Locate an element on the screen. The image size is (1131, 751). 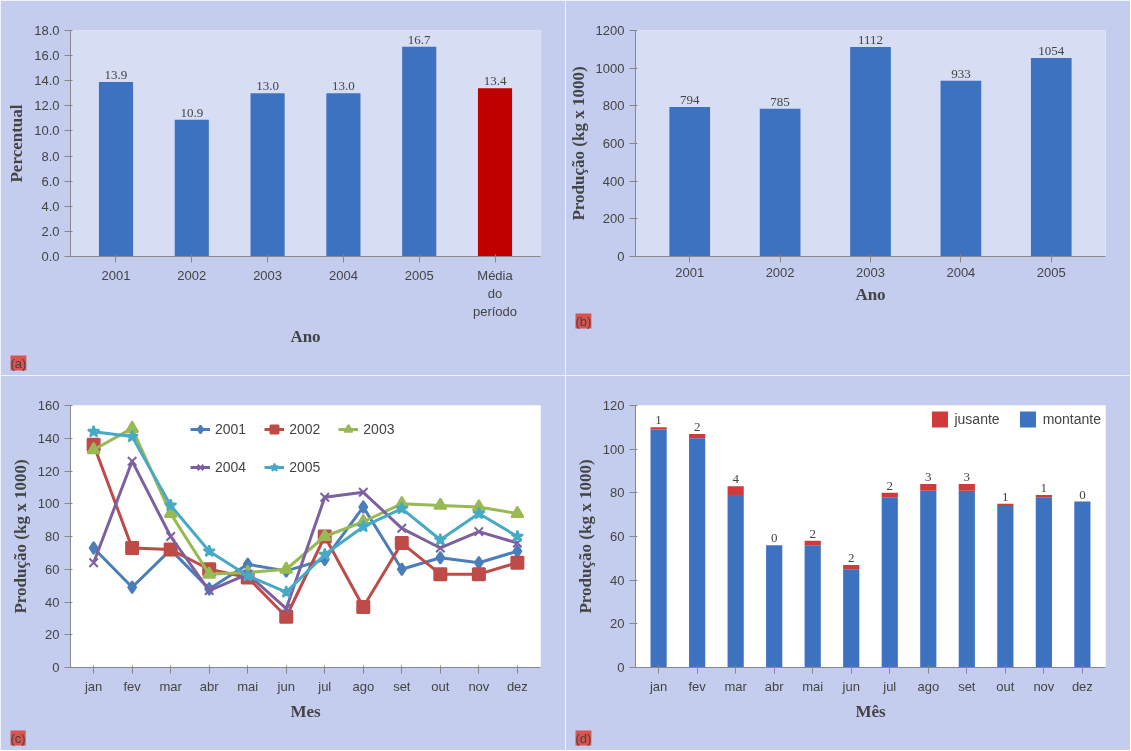
y-tick-label: 18.0 is located at coordinates (47, 30).